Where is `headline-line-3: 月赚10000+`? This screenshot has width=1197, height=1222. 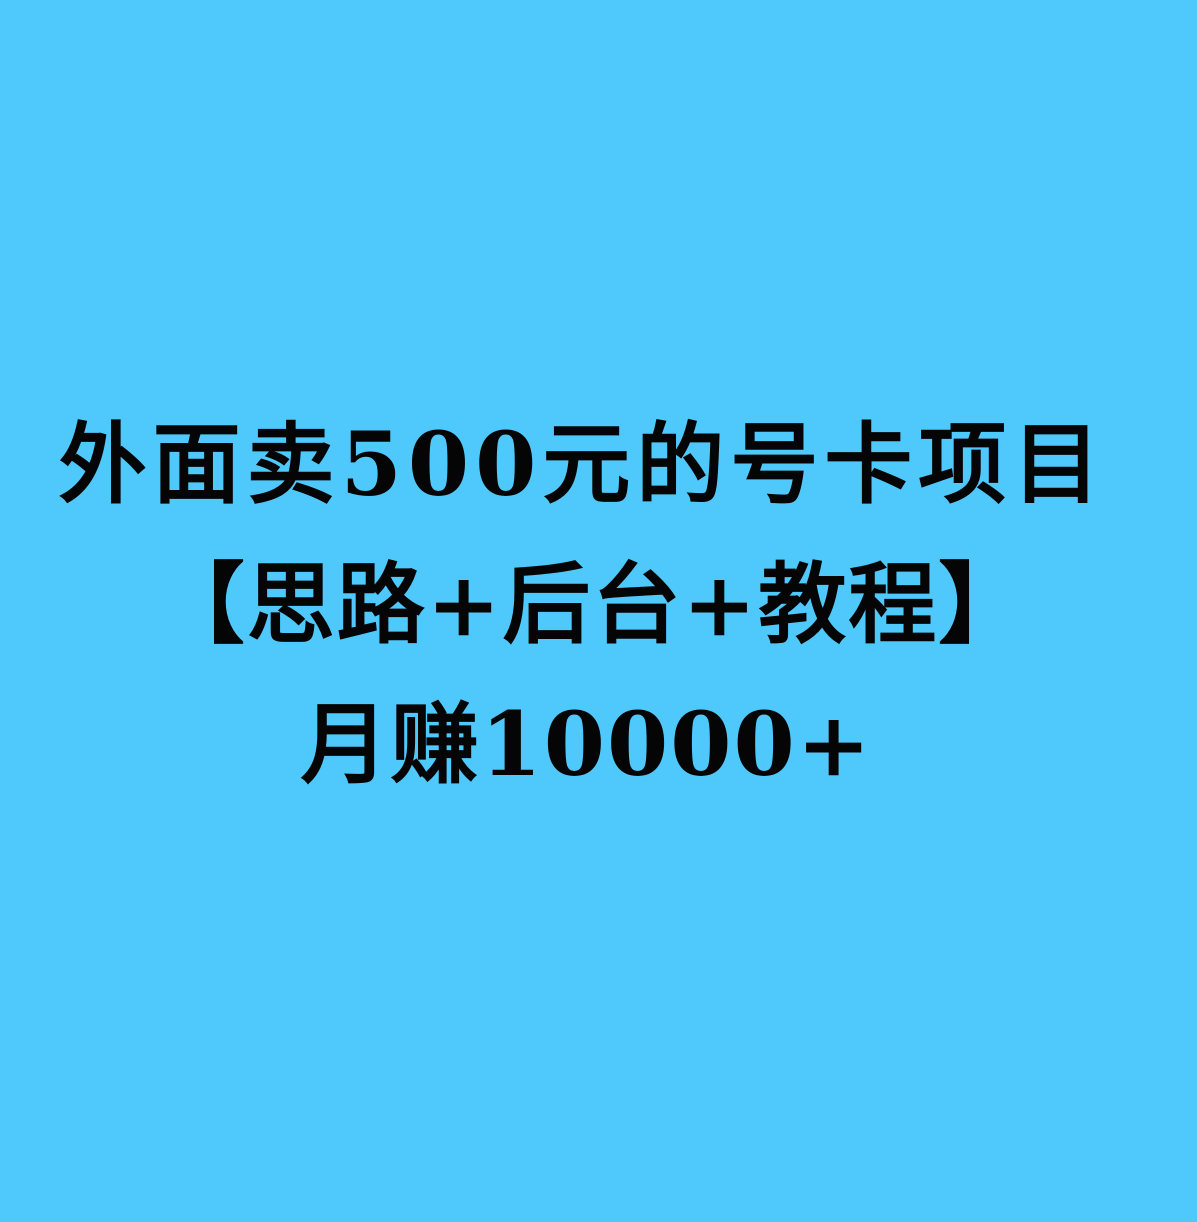
headline-line-3: 月赚10000+ is located at coordinates (586, 744).